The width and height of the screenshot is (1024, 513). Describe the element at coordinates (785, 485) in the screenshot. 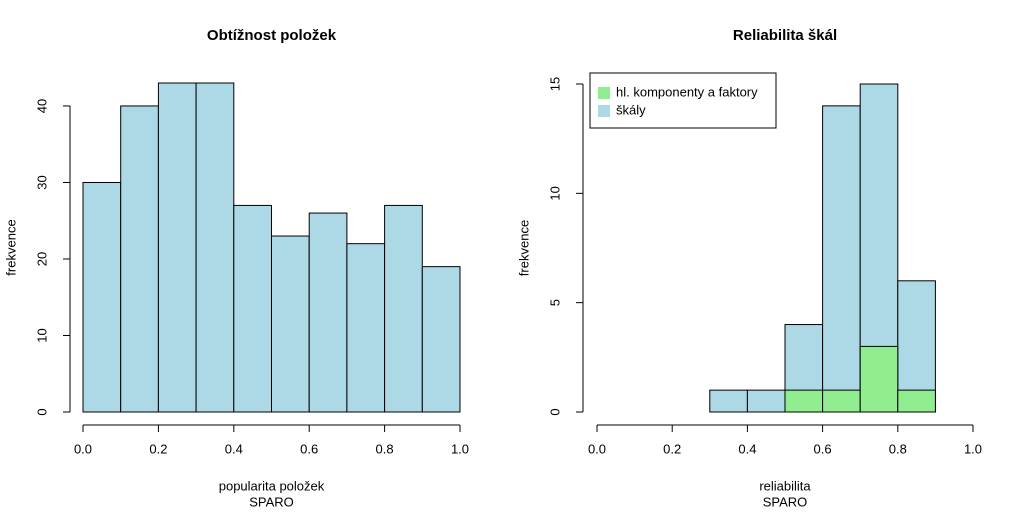

I see `x-axis-label: reliabilita` at that location.